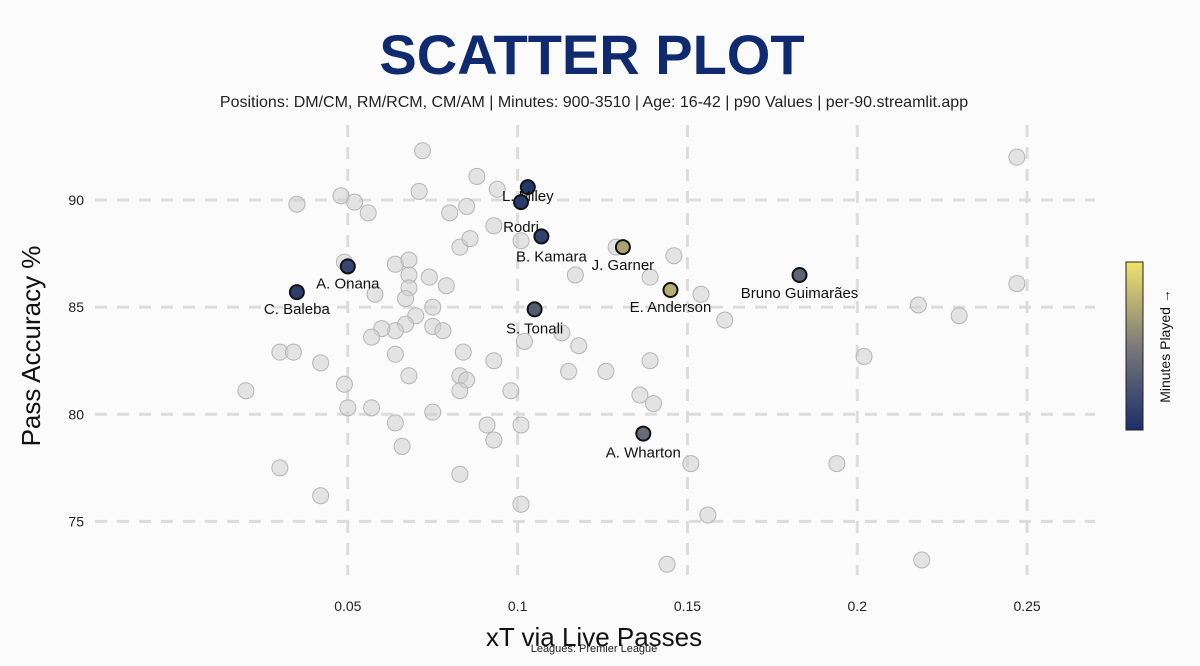 The width and height of the screenshot is (1200, 666). I want to click on player-label: B. Kamara, so click(552, 256).